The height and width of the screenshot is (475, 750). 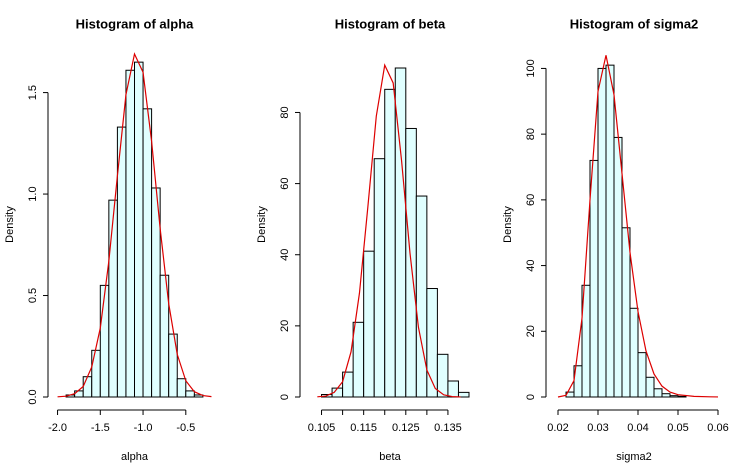 What do you see at coordinates (33, 92) in the screenshot?
I see `y-tick-label: 1.5` at bounding box center [33, 92].